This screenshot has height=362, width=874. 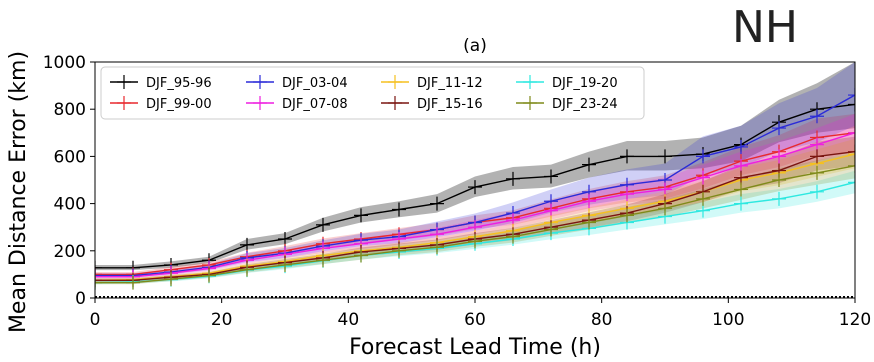 I want to click on panel-title: (a), so click(x=475, y=46).